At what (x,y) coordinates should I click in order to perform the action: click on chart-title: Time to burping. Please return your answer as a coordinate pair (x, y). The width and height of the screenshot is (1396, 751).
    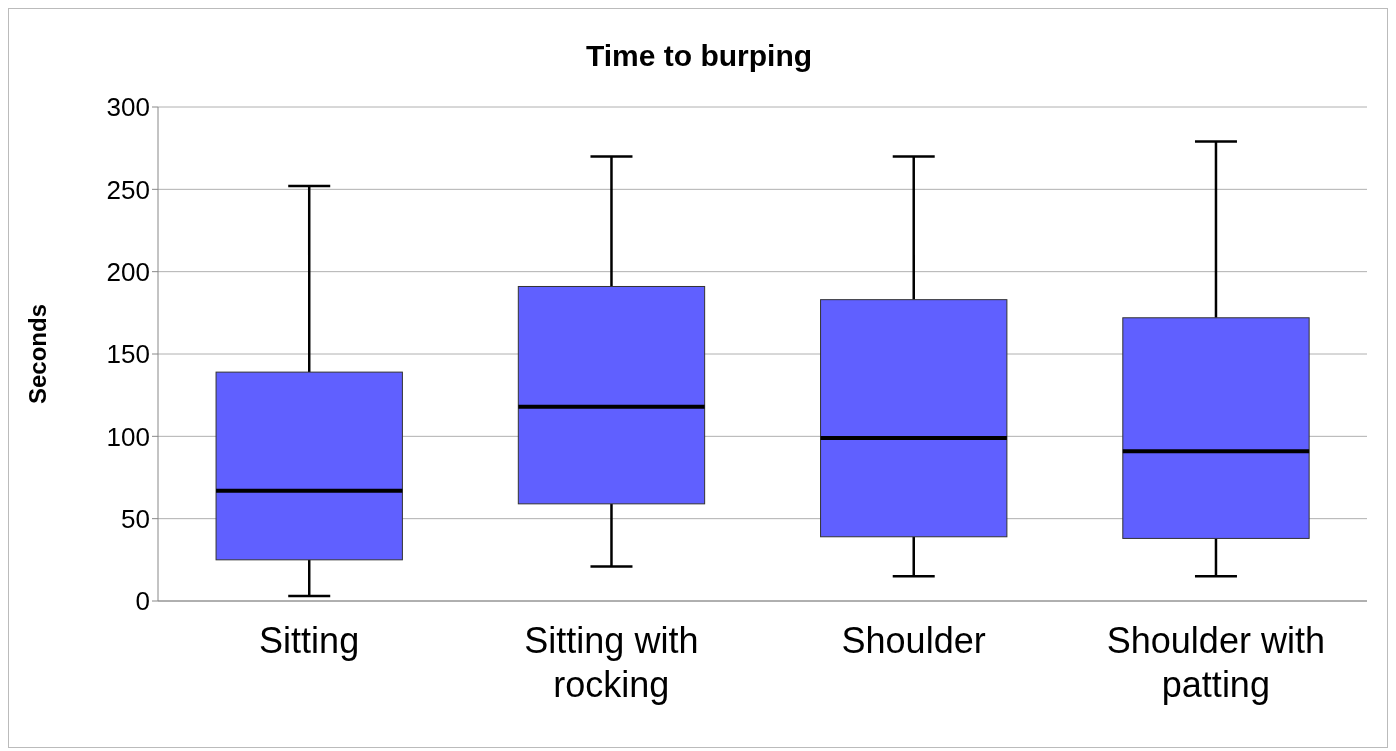
    Looking at the image, I should click on (699, 56).